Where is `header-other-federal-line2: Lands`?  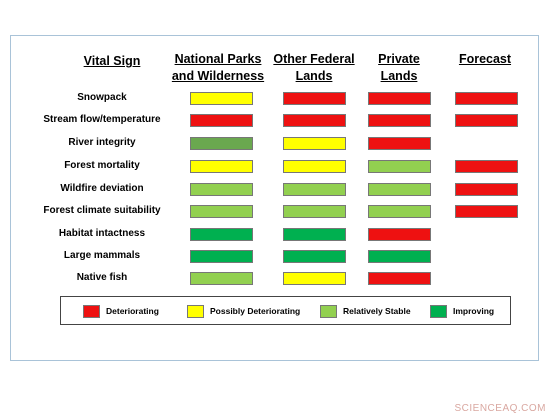 header-other-federal-line2: Lands is located at coordinates (314, 76).